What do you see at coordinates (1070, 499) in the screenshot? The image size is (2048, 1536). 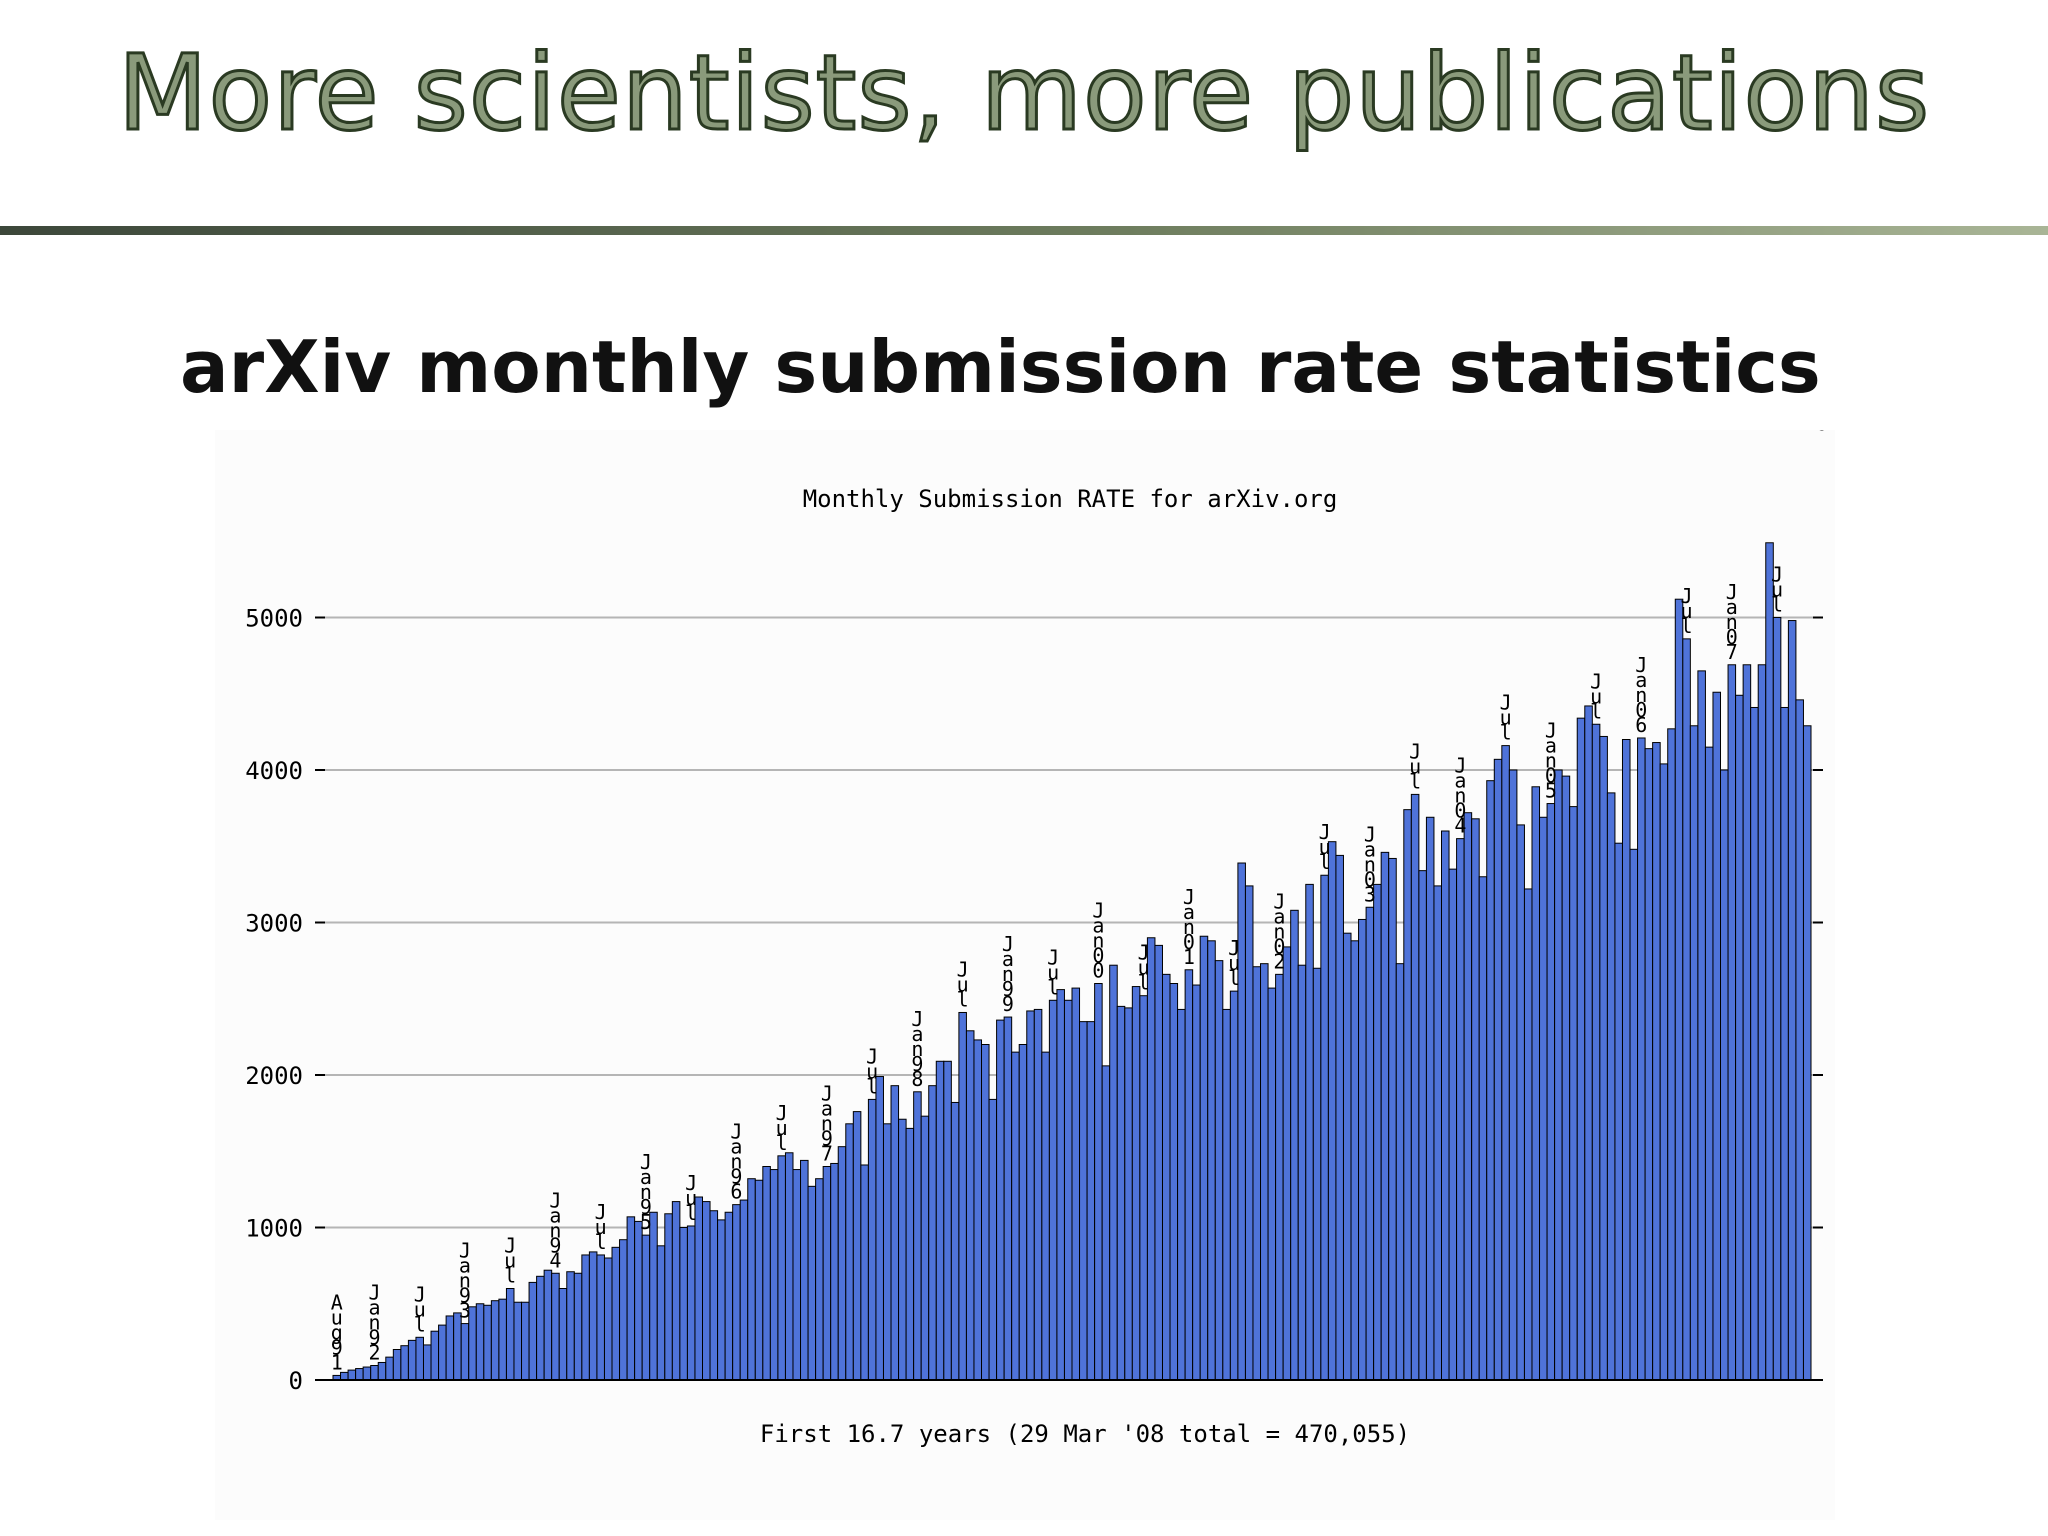 I see `chart-title: Monthly Submission RATE for arXiv.org` at bounding box center [1070, 499].